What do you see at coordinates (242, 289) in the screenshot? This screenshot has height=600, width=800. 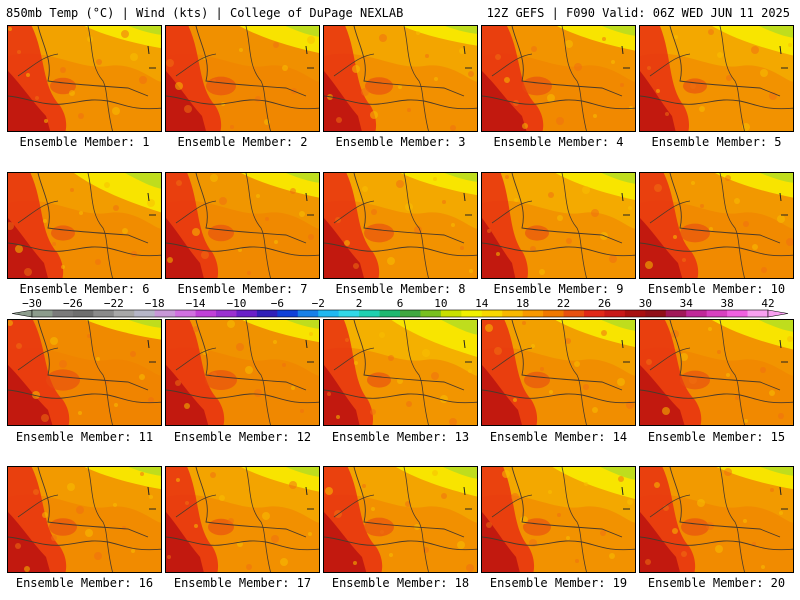 I see `ensemble-member-label: Ensemble Member: 7` at bounding box center [242, 289].